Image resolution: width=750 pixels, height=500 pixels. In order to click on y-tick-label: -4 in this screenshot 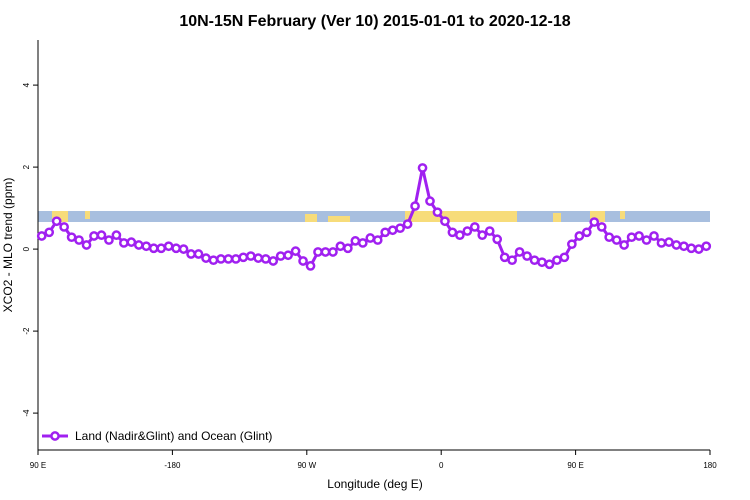, I will do `click(26, 413)`.